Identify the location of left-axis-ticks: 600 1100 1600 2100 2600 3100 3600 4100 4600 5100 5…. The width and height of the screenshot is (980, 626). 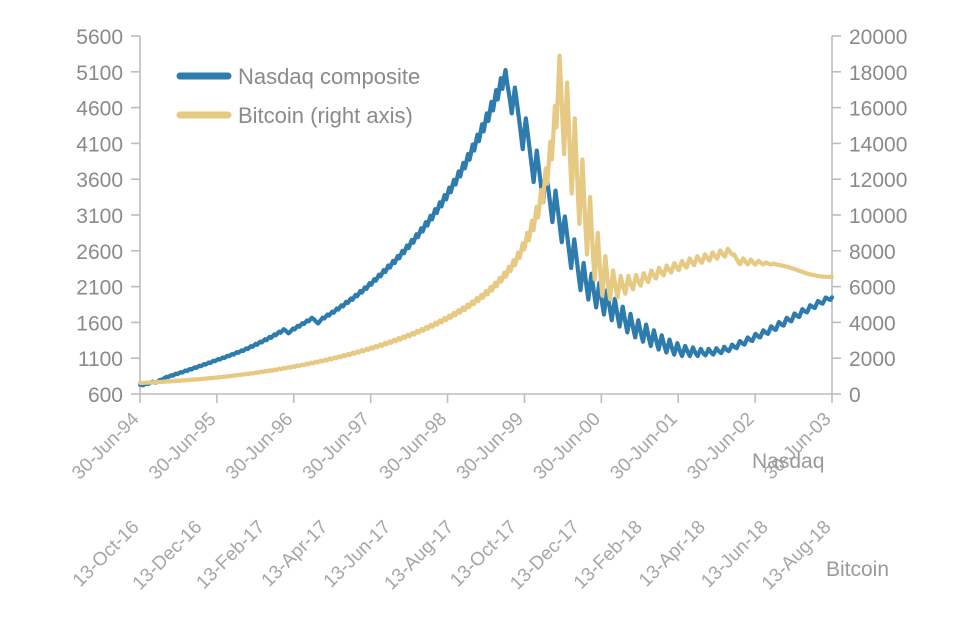
(108, 216).